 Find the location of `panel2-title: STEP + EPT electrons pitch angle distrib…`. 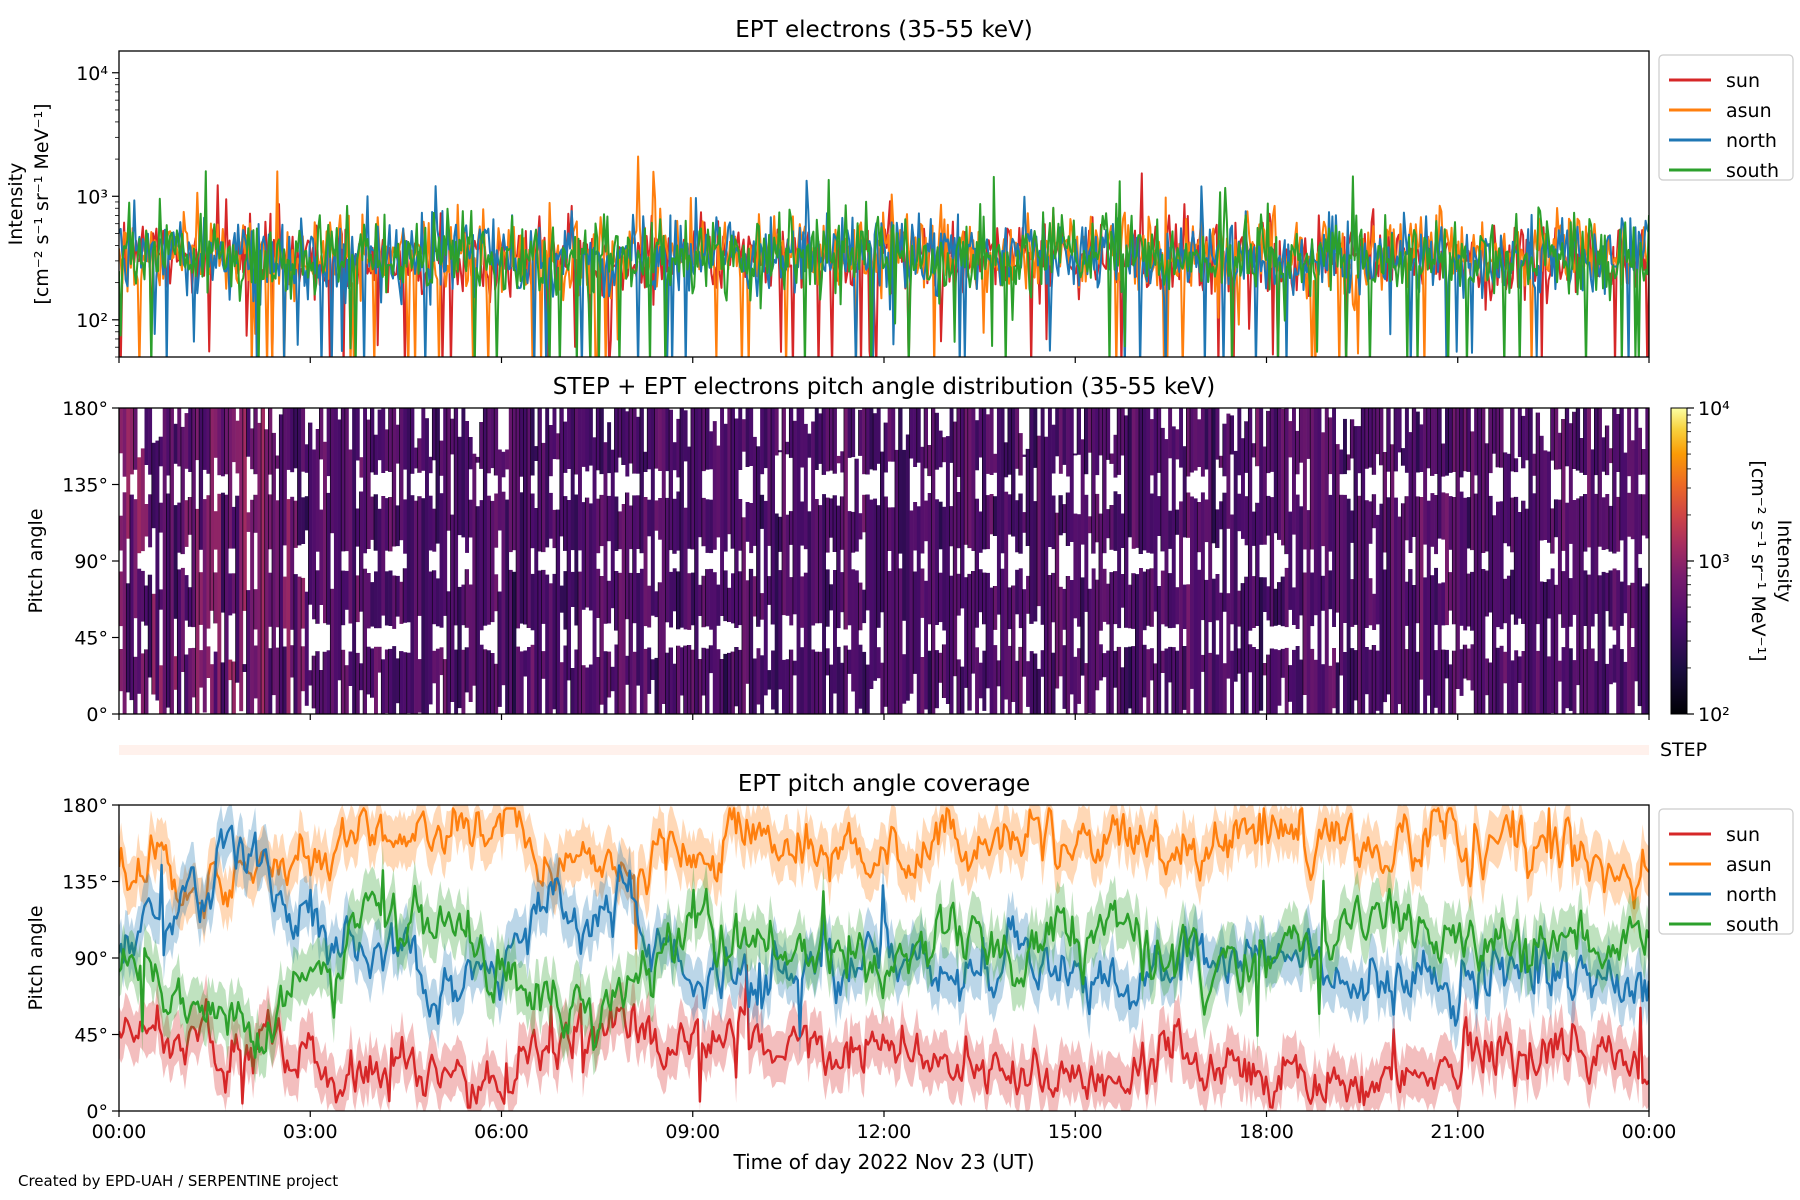

panel2-title: STEP + EPT electrons pitch angle distrib… is located at coordinates (884, 387).